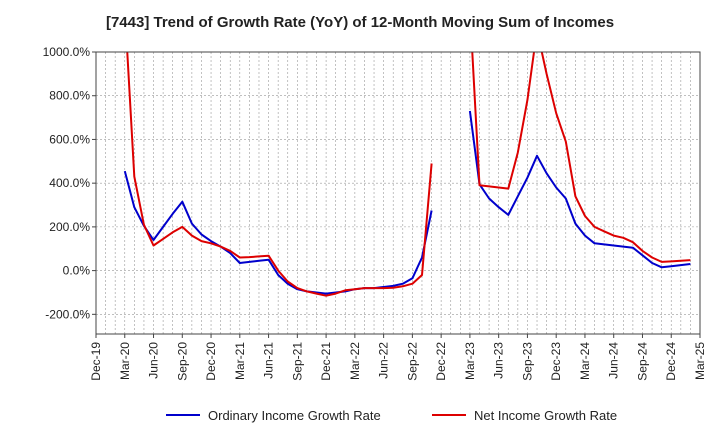 This screenshot has width=720, height=440. Describe the element at coordinates (412, 361) in the screenshot. I see `x-tick-label: Sep-22` at that location.